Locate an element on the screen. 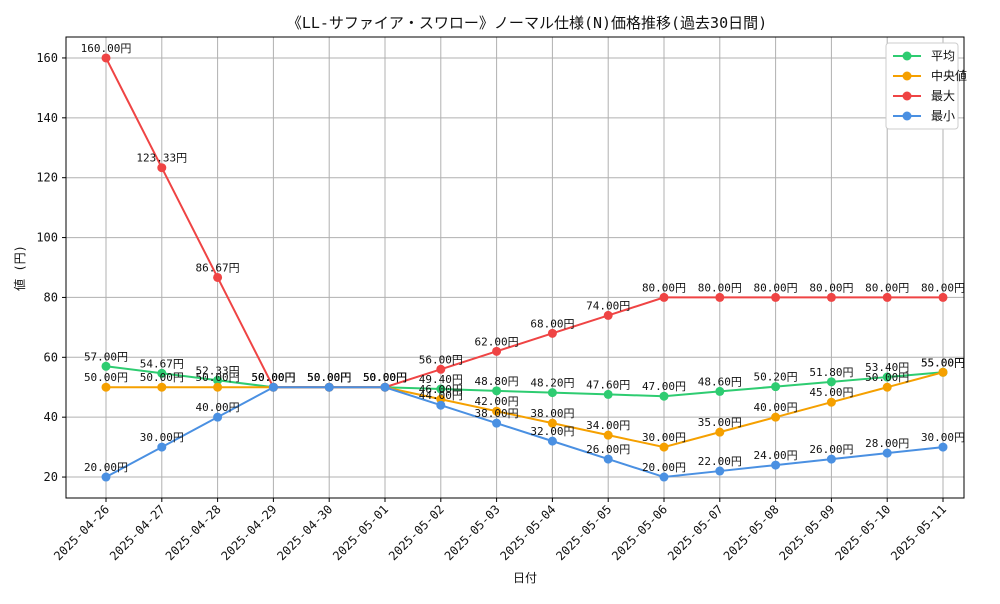 The width and height of the screenshot is (1000, 604). data-label: 30.00円 is located at coordinates (162, 437).